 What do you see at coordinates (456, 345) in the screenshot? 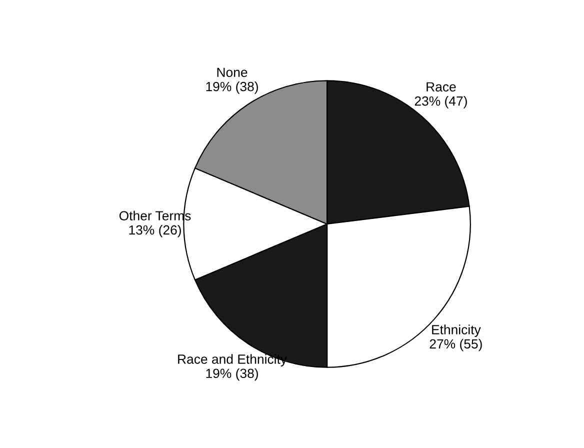
I see `data-label: 27% (55)` at bounding box center [456, 345].